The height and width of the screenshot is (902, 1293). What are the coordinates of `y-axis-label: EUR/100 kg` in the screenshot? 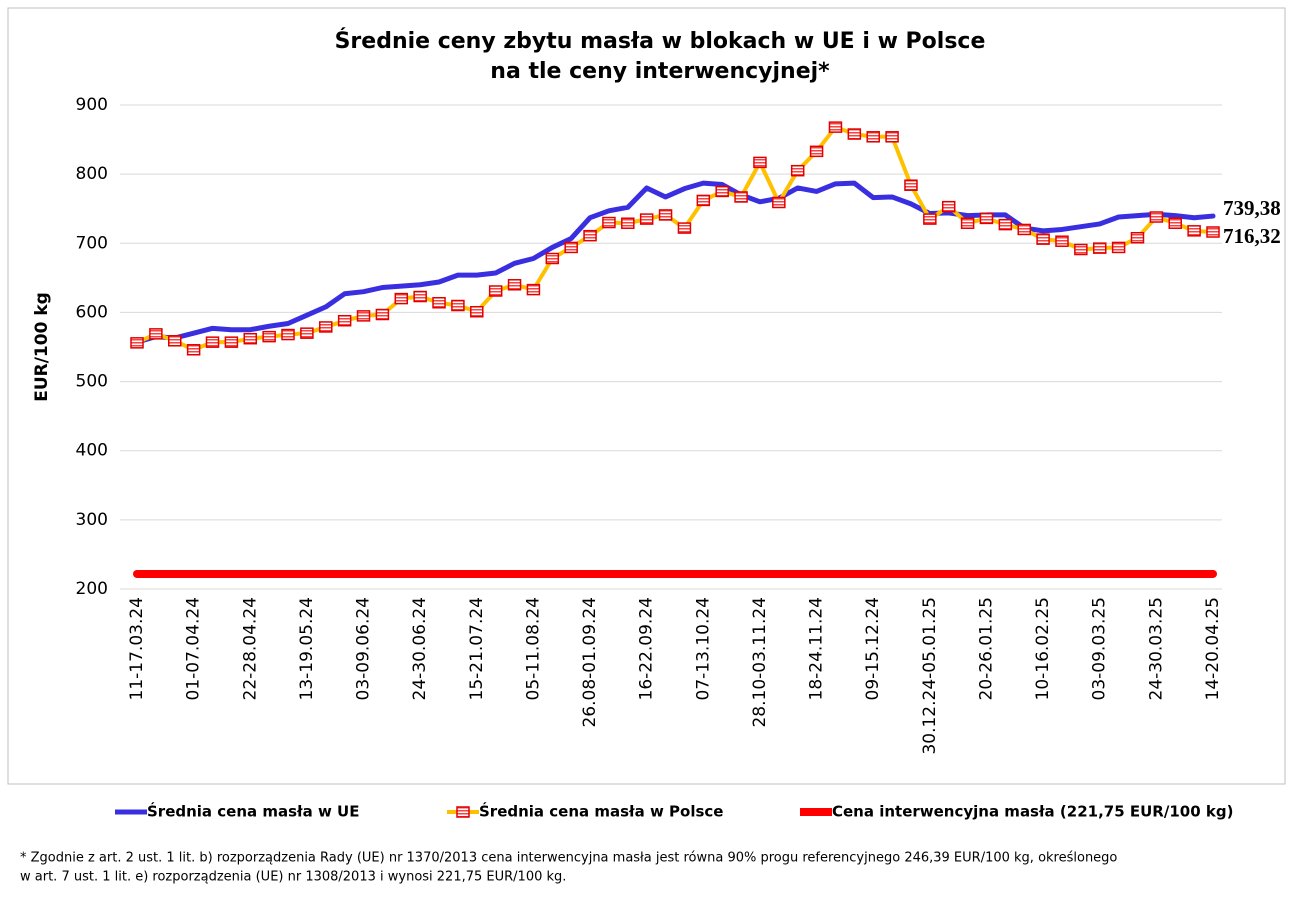 It's located at (42, 347).